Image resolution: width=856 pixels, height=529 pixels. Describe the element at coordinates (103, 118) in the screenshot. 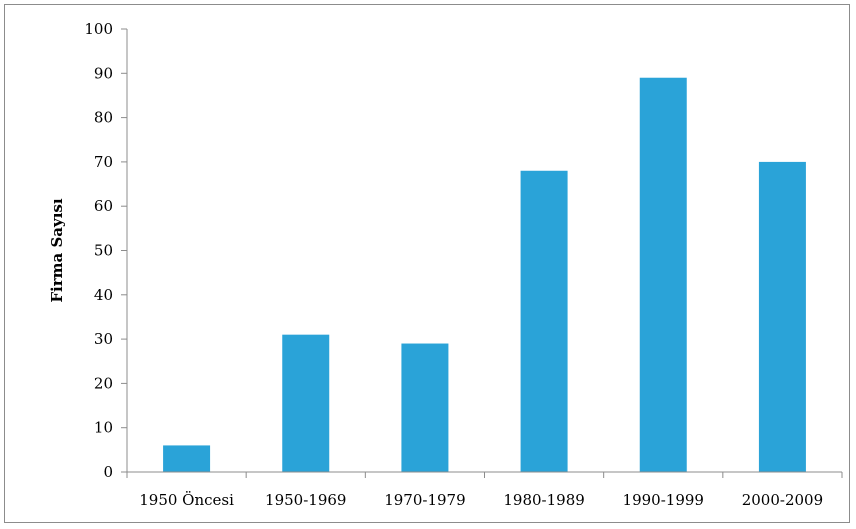

I see `y-tick-label: 80` at that location.